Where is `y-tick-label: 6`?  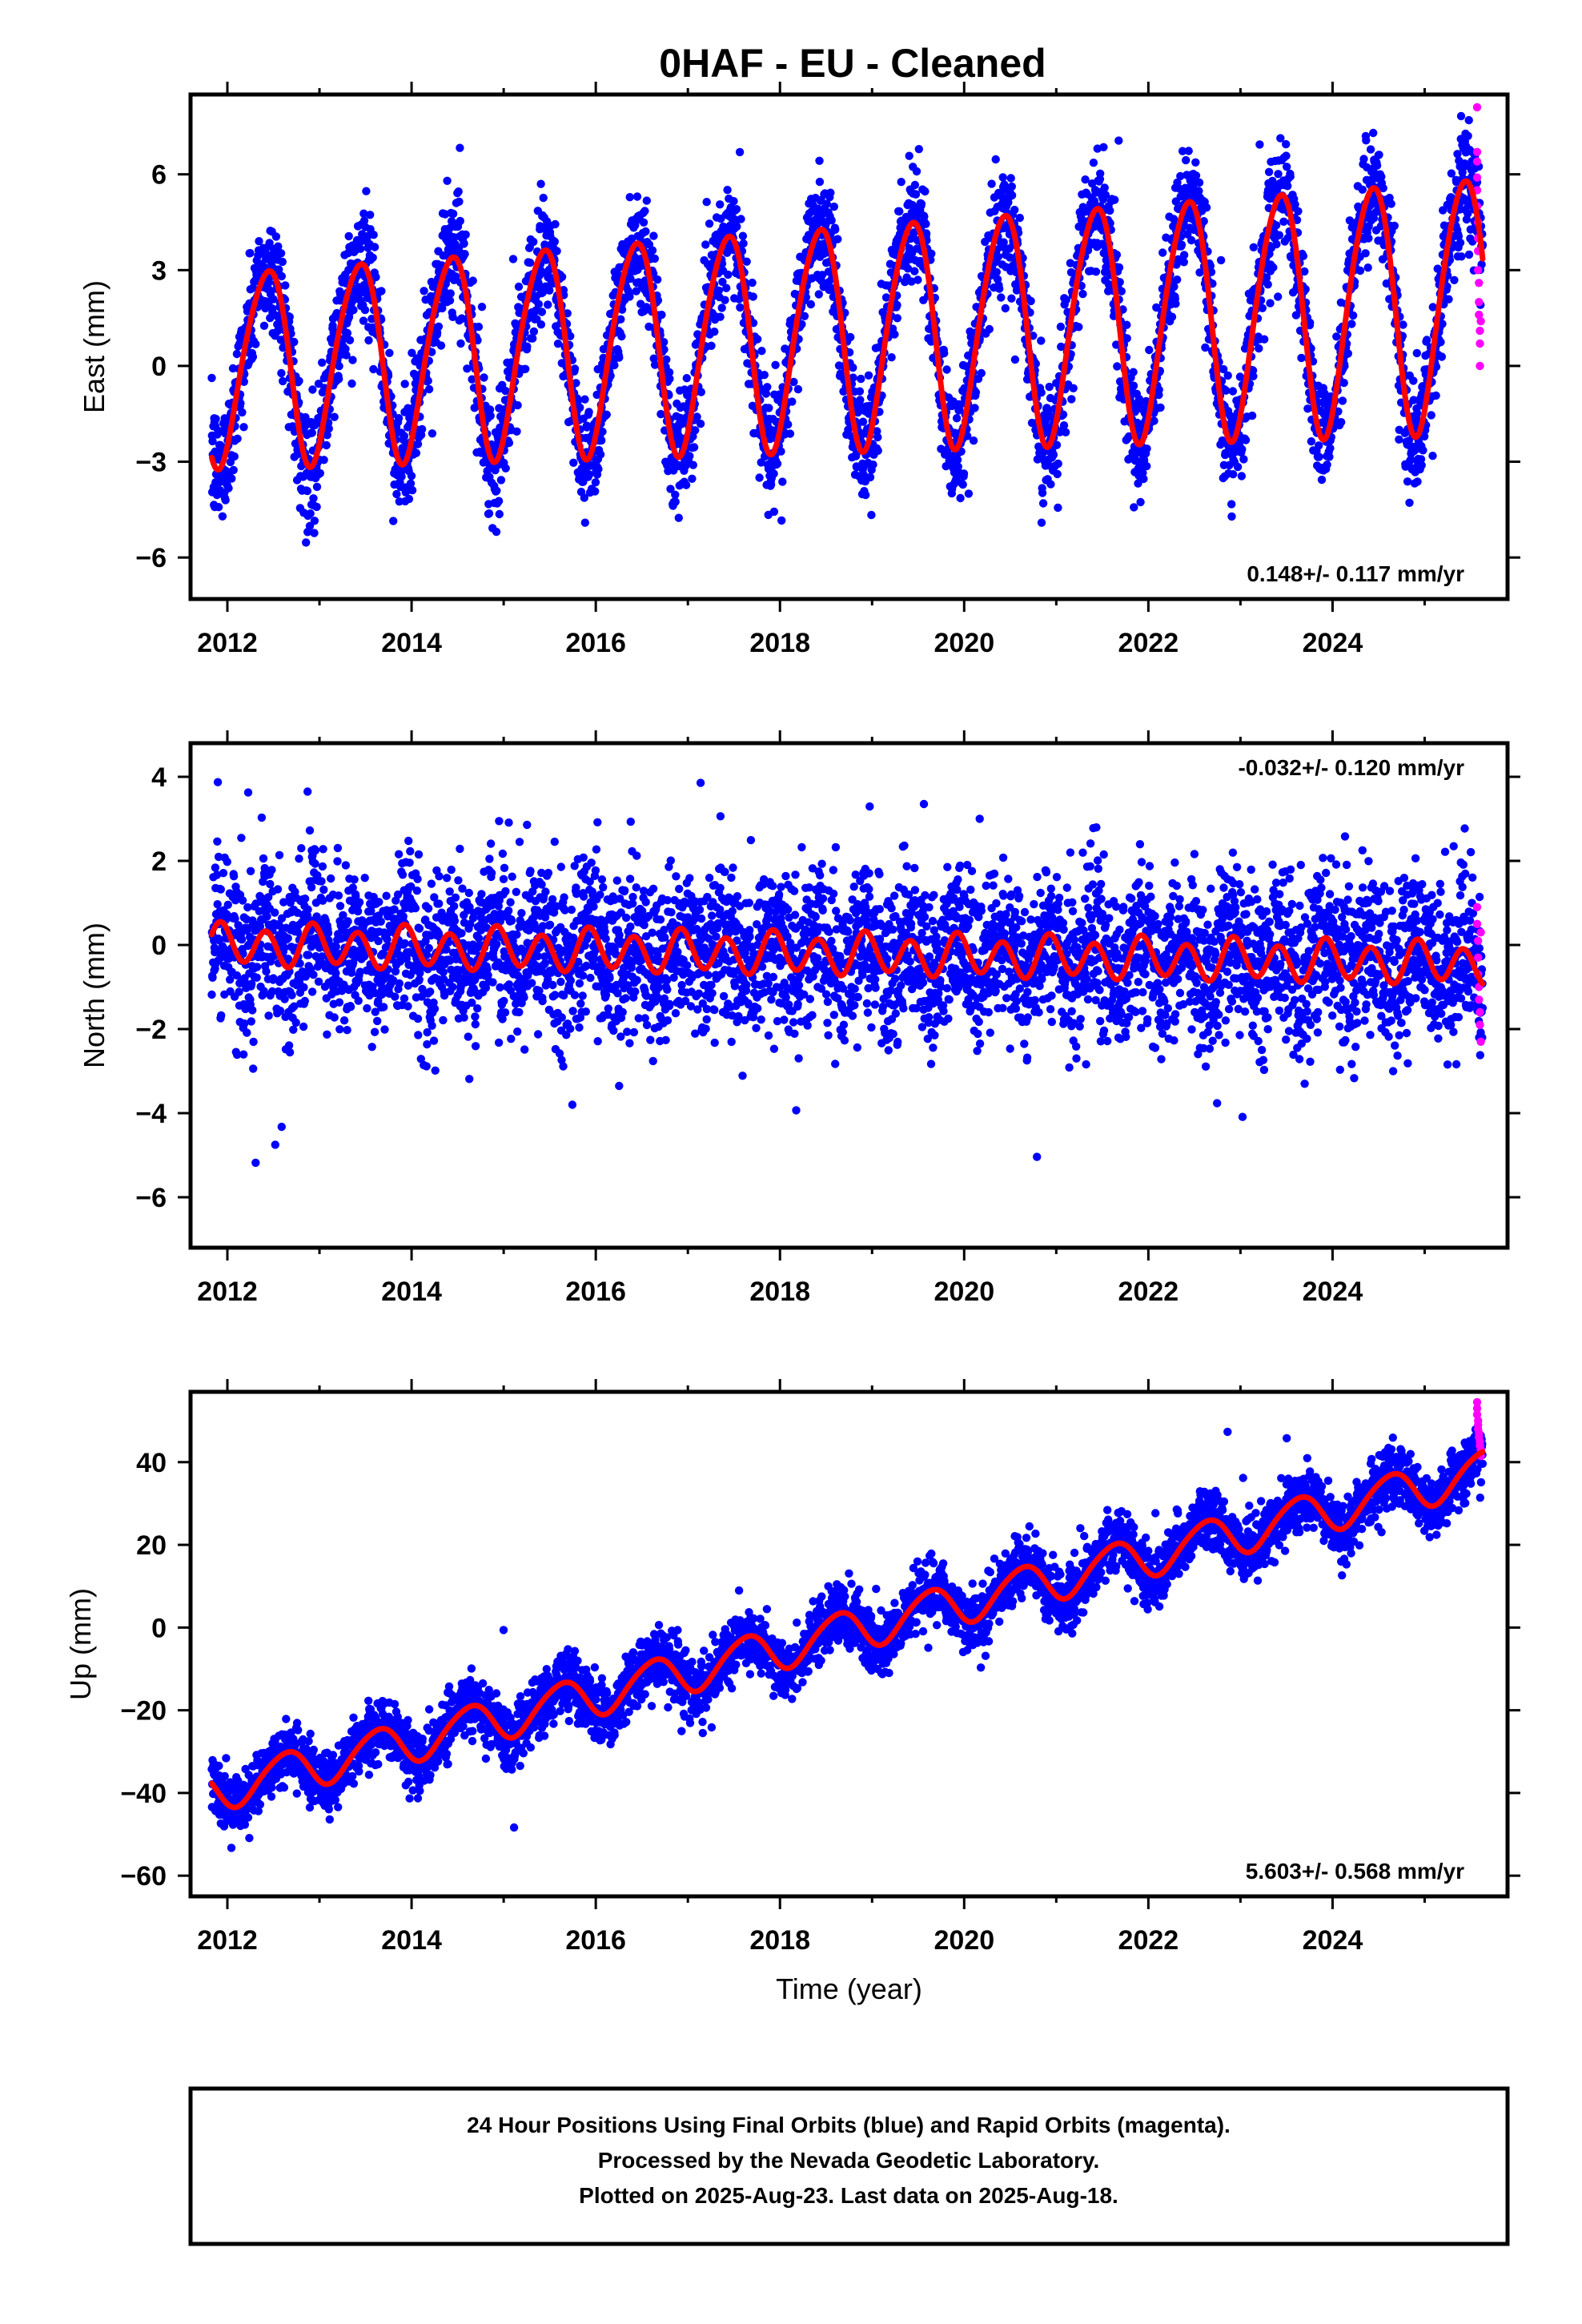
y-tick-label: 6 is located at coordinates (159, 175).